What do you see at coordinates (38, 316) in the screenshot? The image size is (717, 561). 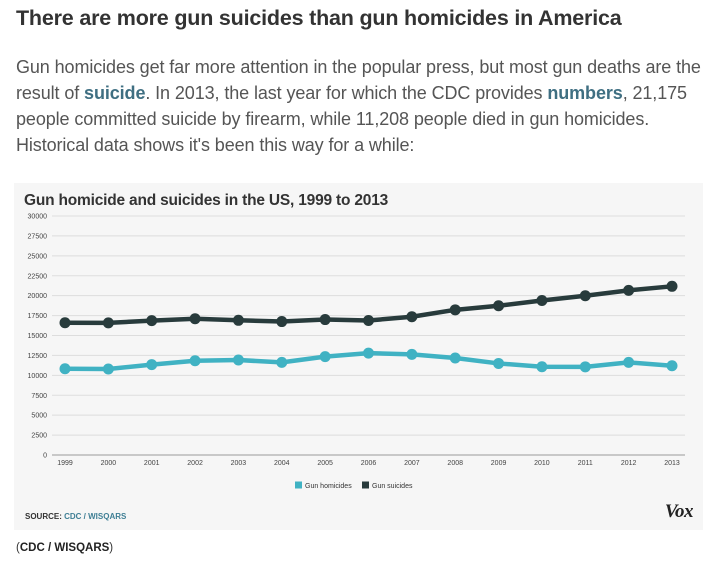 I see `y-tick-label: 17500` at bounding box center [38, 316].